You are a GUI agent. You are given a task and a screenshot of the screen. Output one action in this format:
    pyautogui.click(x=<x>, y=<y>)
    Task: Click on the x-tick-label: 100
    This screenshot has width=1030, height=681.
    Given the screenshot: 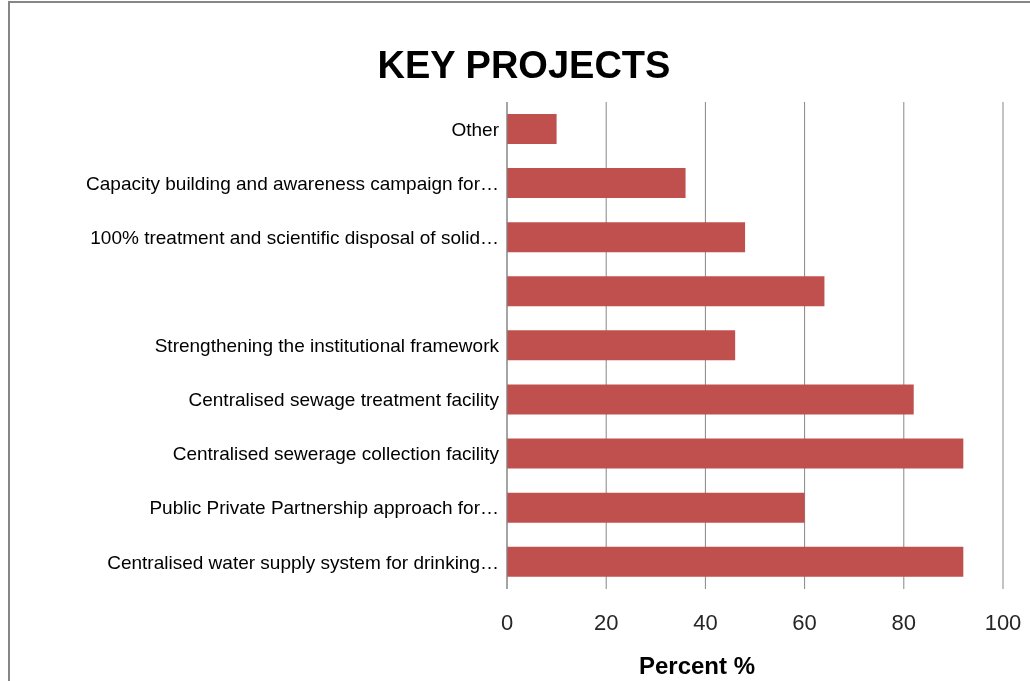 What is the action you would take?
    pyautogui.click(x=1003, y=622)
    